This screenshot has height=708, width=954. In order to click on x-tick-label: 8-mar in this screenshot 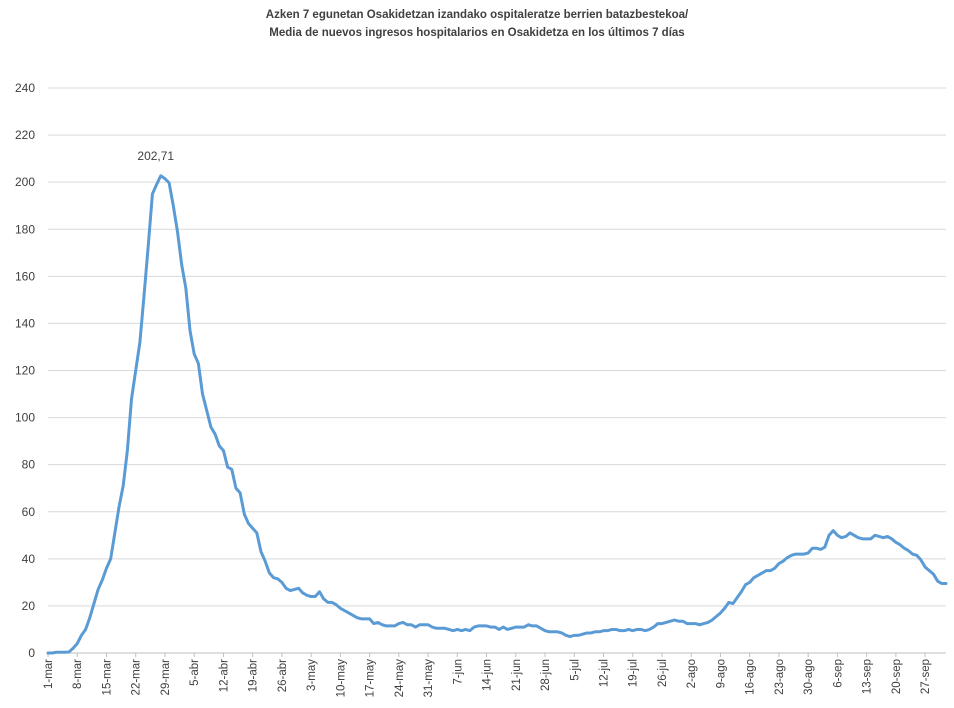, I will do `click(78, 674)`.